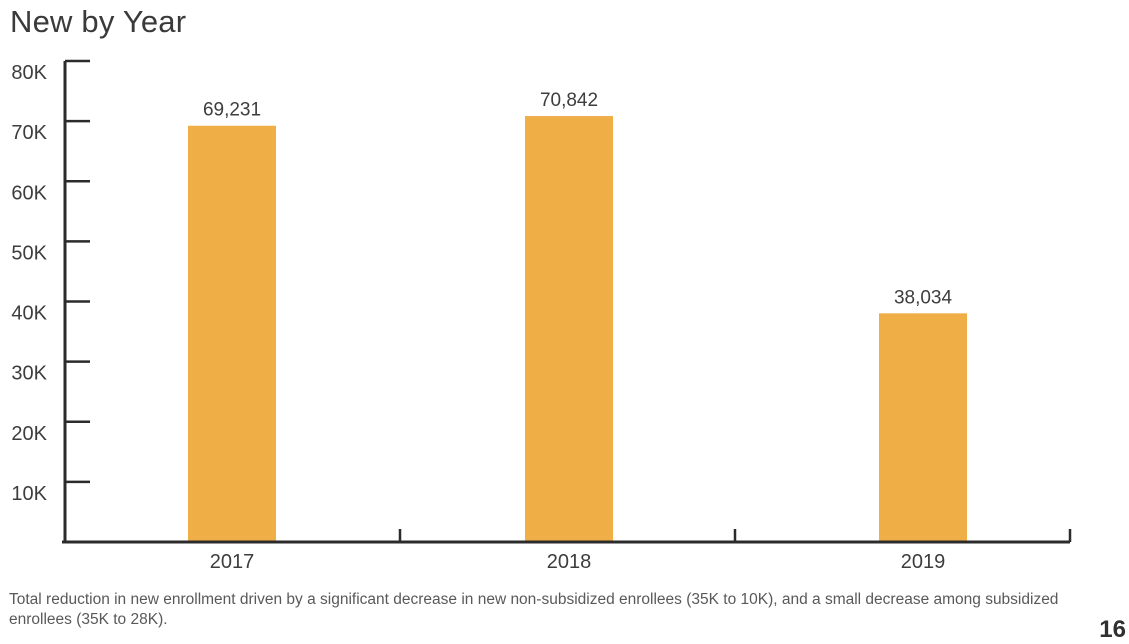 The image size is (1129, 644). Describe the element at coordinates (232, 562) in the screenshot. I see `x-axis-category-label: 2017` at that location.